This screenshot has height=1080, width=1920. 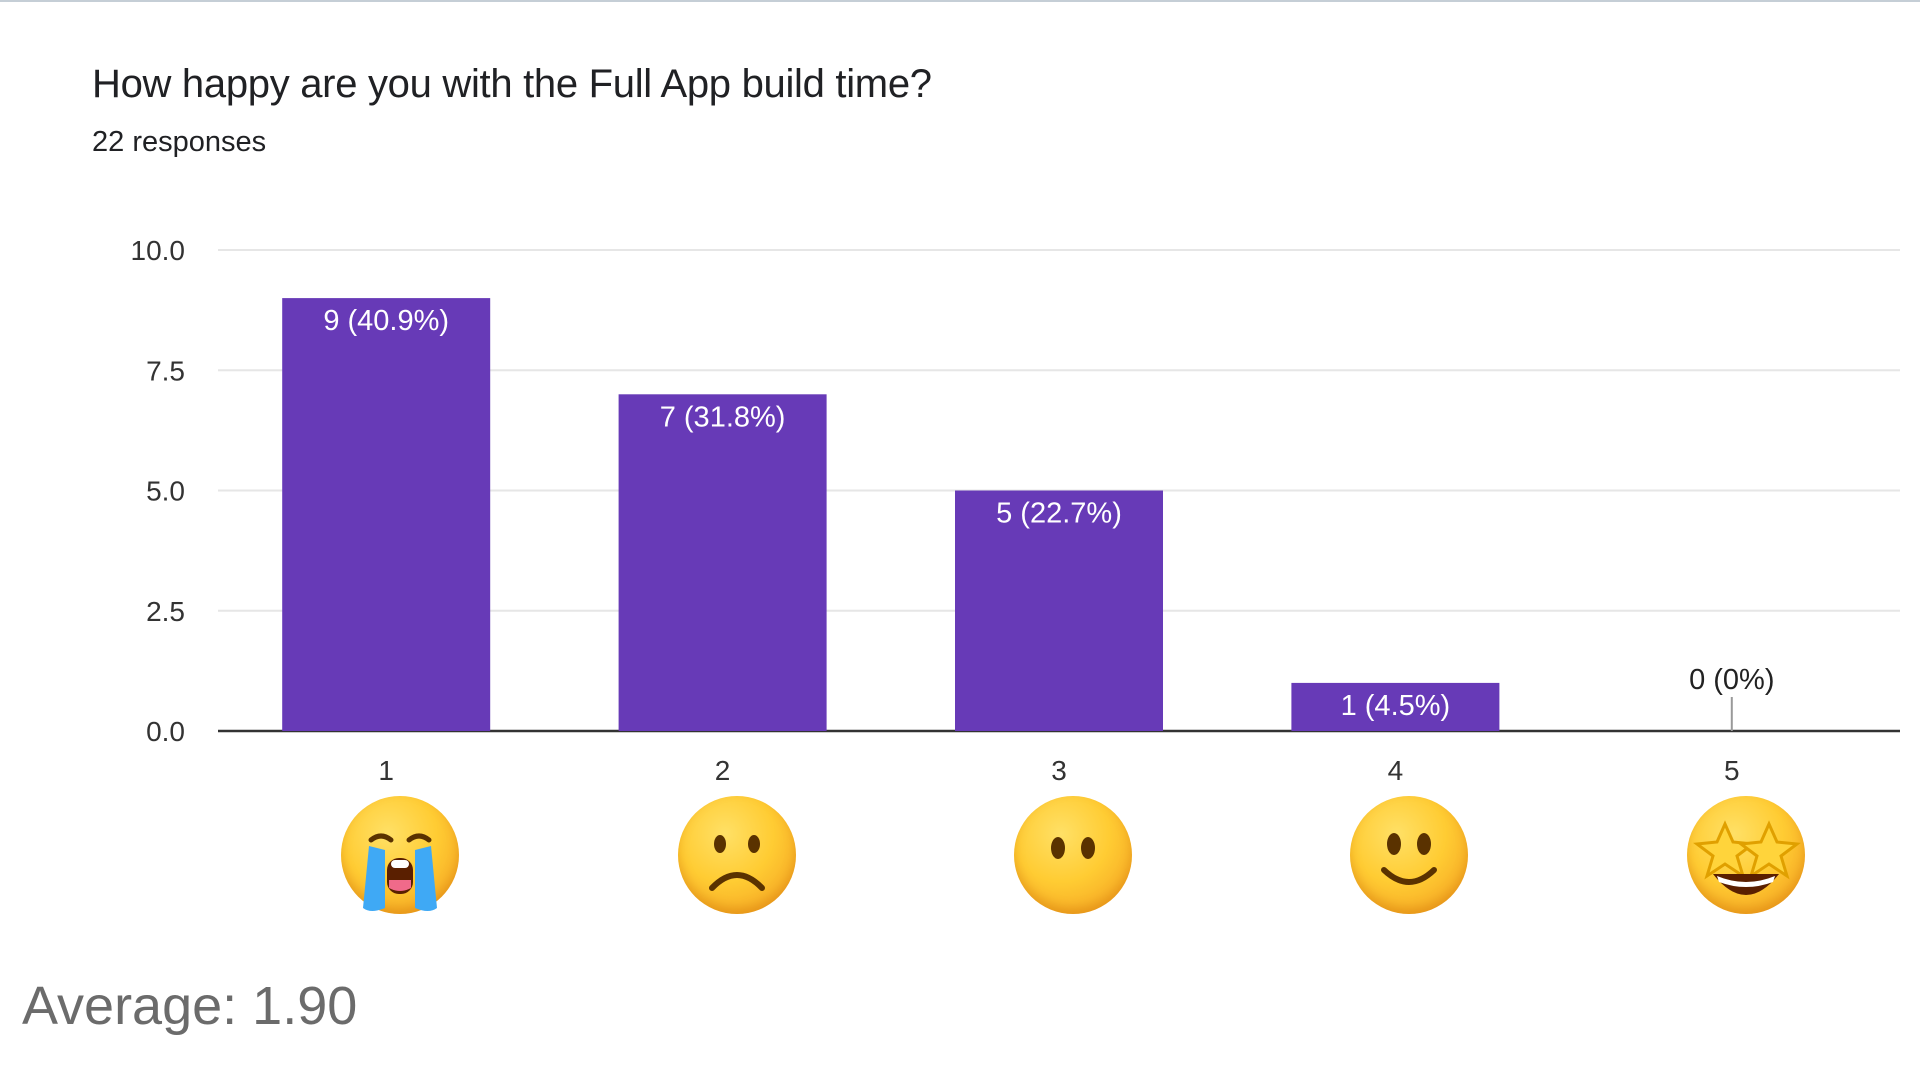 What do you see at coordinates (1732, 770) in the screenshot?
I see `x-tick-label: 5` at bounding box center [1732, 770].